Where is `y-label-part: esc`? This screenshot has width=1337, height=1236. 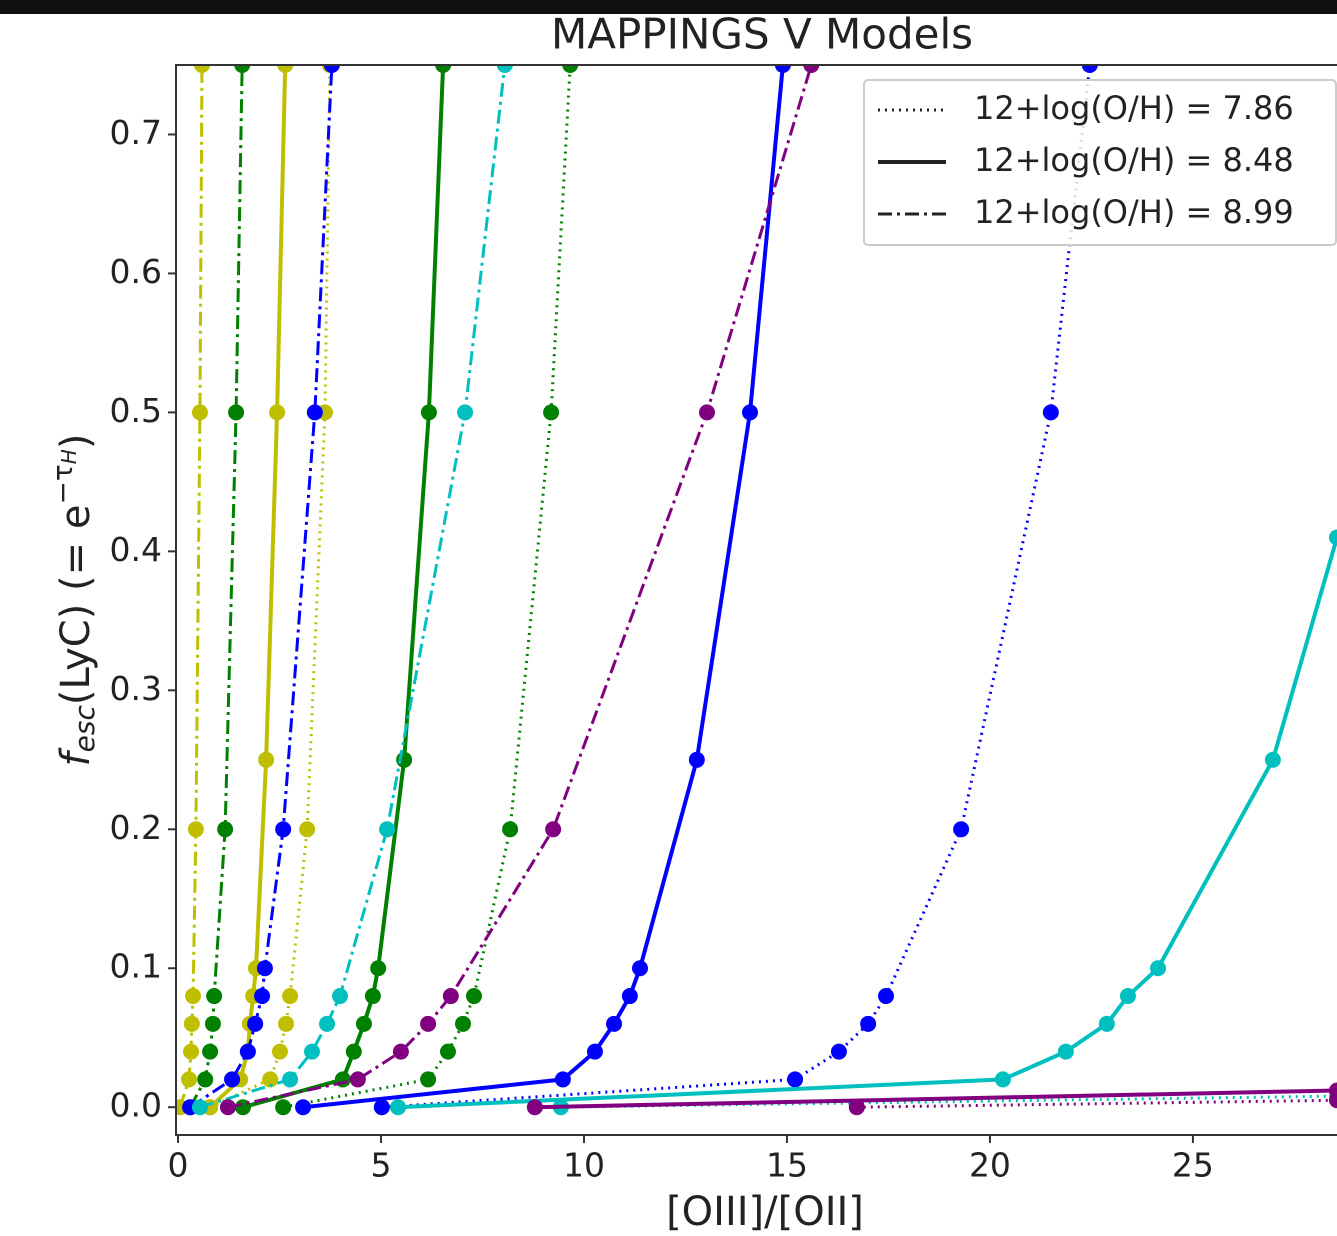
y-label-part: esc is located at coordinates (84, 729).